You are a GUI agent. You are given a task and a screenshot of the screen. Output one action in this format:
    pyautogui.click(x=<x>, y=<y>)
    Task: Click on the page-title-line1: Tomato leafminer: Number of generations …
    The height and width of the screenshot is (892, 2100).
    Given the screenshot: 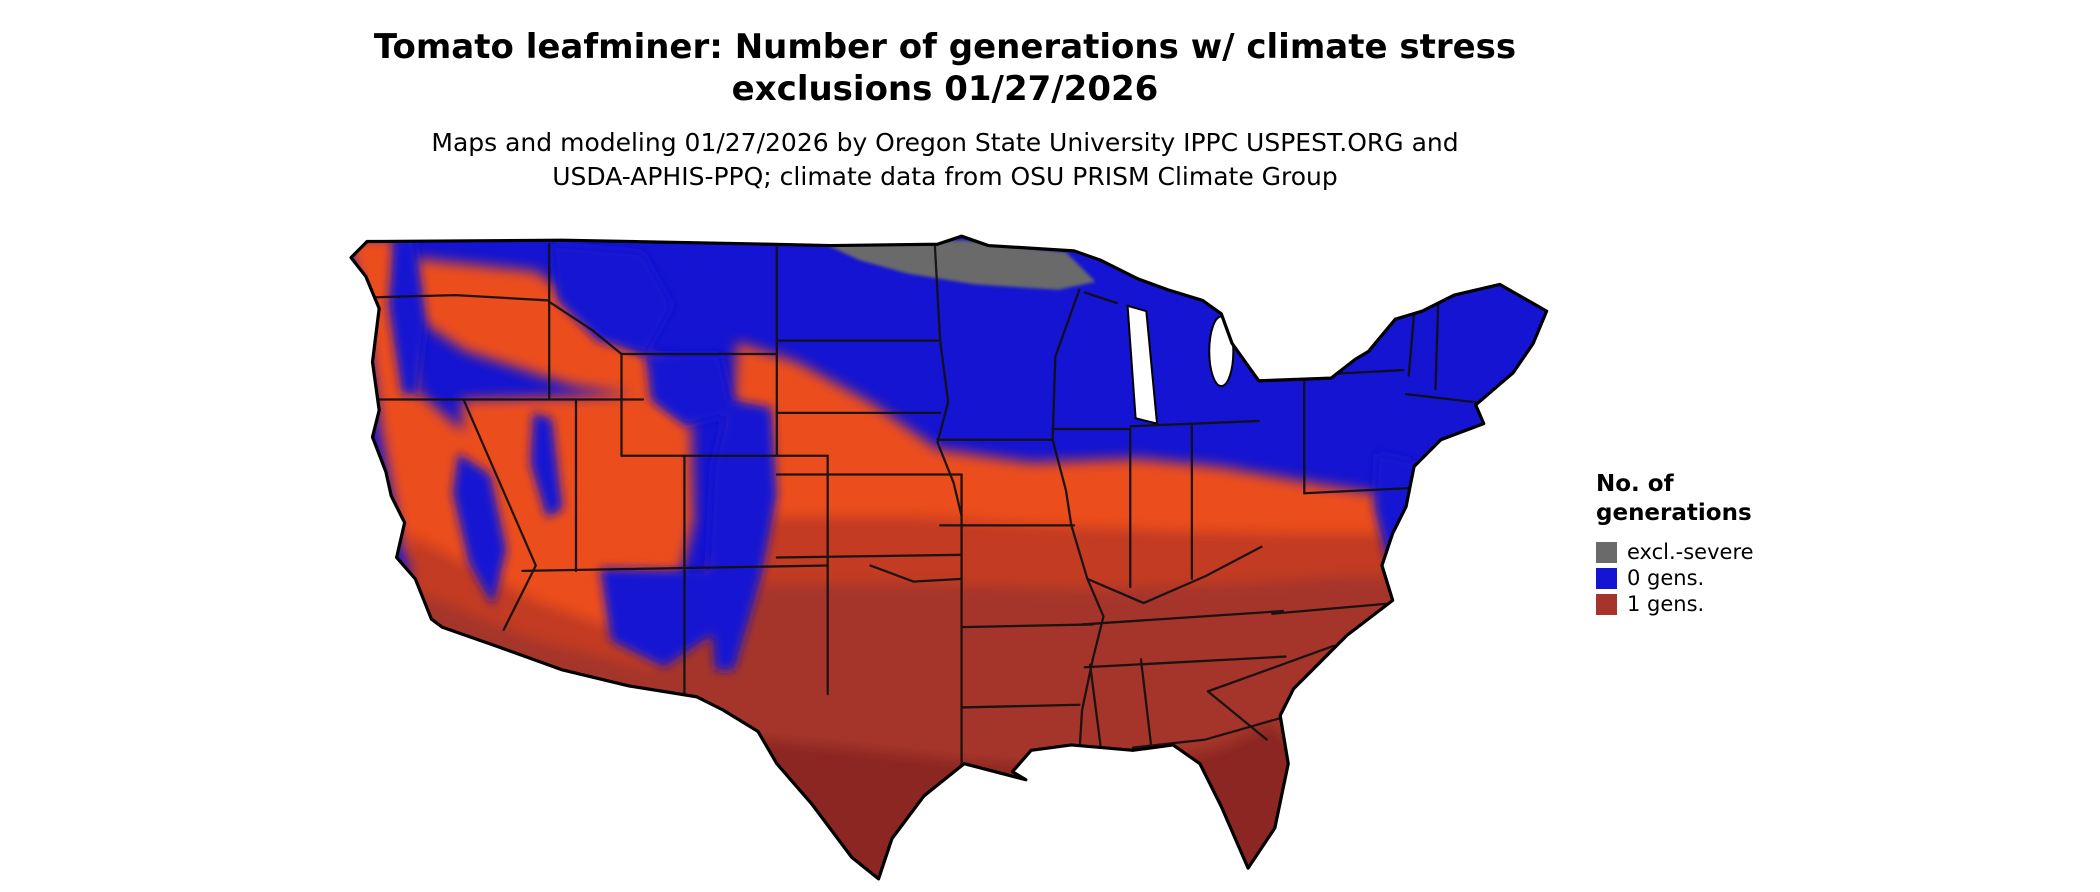 What is the action you would take?
    pyautogui.click(x=945, y=47)
    